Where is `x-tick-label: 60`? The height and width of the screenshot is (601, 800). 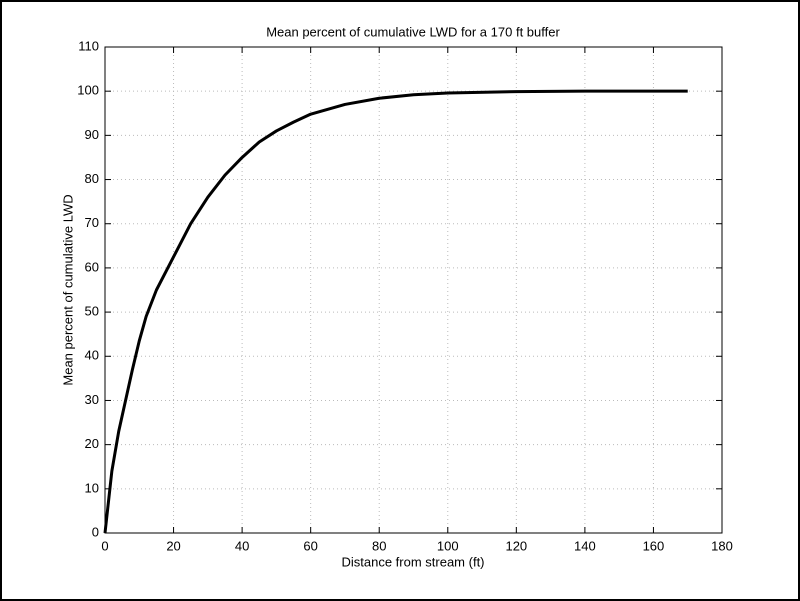
x-tick-label: 60 is located at coordinates (310, 545).